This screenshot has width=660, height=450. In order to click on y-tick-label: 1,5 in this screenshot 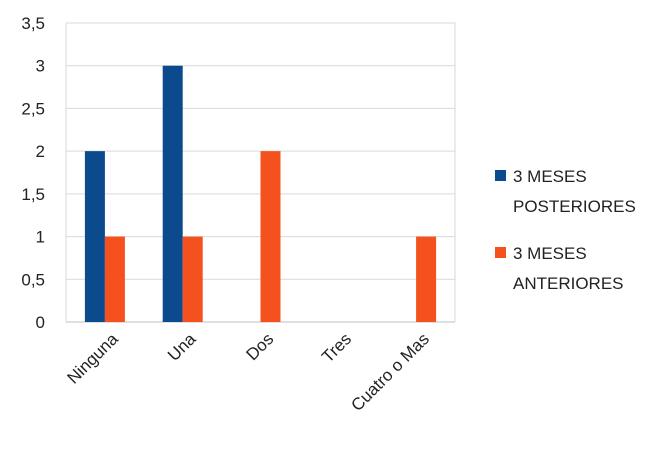, I will do `click(33, 194)`.